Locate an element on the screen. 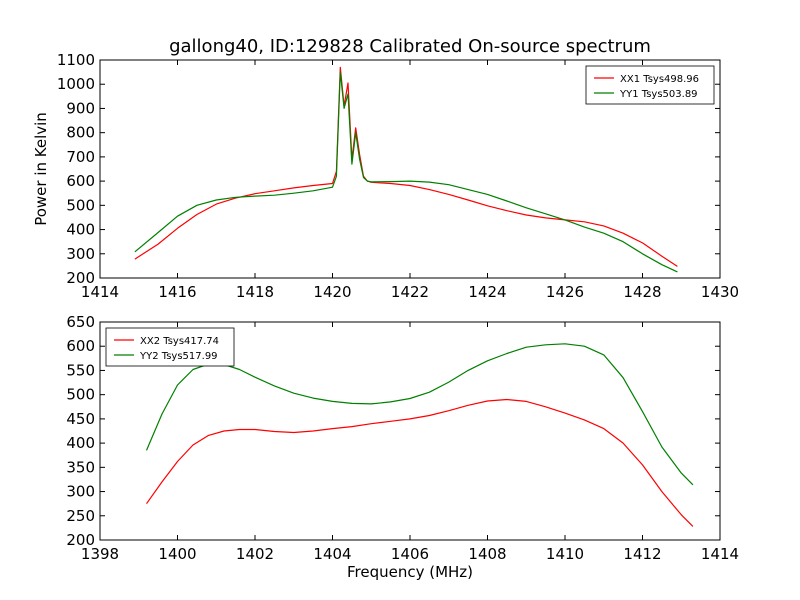  legend-label-1: XX1 Tsys498.96 is located at coordinates (659, 79).